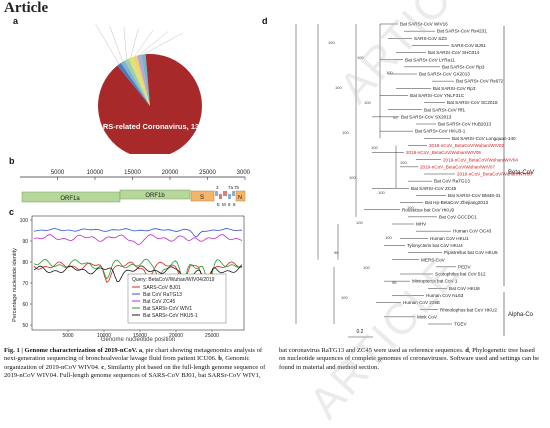  What do you see at coordinates (433, 259) in the screenshot?
I see `tree-taxon: MERS-CoV` at bounding box center [433, 259].